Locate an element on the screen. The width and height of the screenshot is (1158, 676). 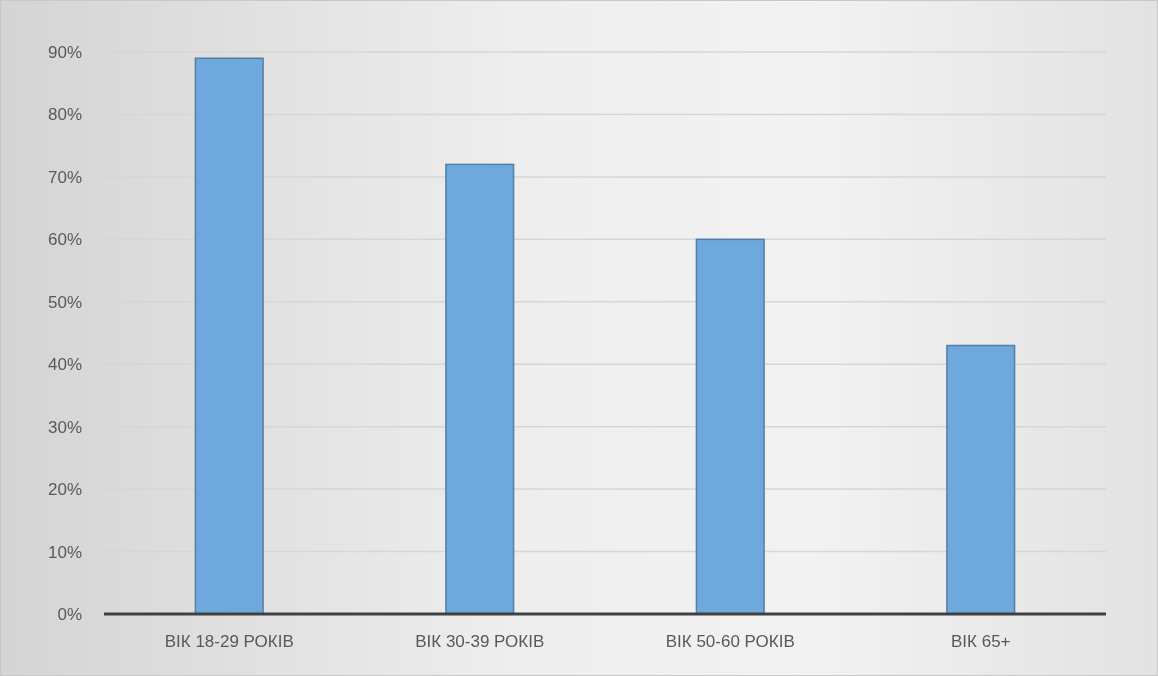
x-tick-label: ВІК 50-60 РОКІВ is located at coordinates (730, 641).